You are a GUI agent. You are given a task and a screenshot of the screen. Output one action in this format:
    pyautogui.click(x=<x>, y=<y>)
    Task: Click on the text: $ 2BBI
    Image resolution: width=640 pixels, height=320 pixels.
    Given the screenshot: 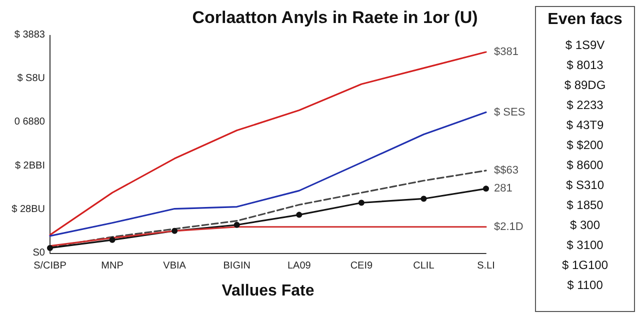 What is the action you would take?
    pyautogui.click(x=29, y=166)
    